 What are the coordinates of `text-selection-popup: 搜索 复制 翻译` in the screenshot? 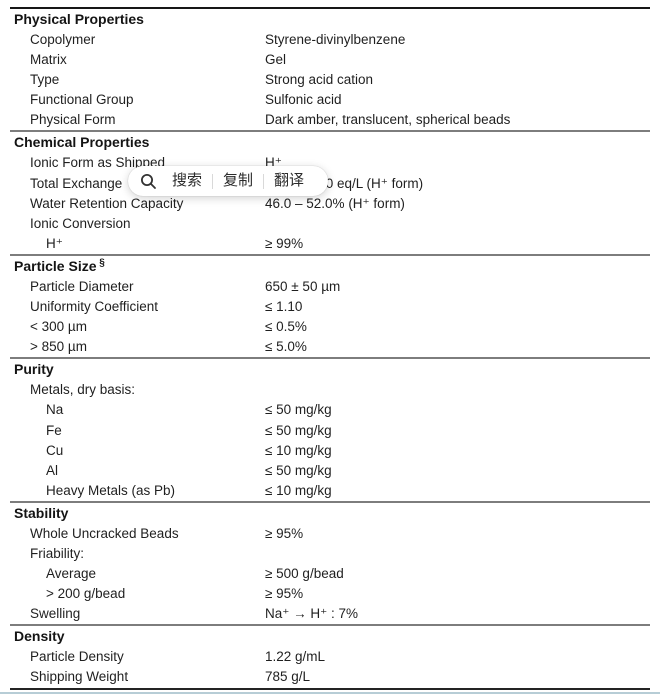 It's located at (228, 181).